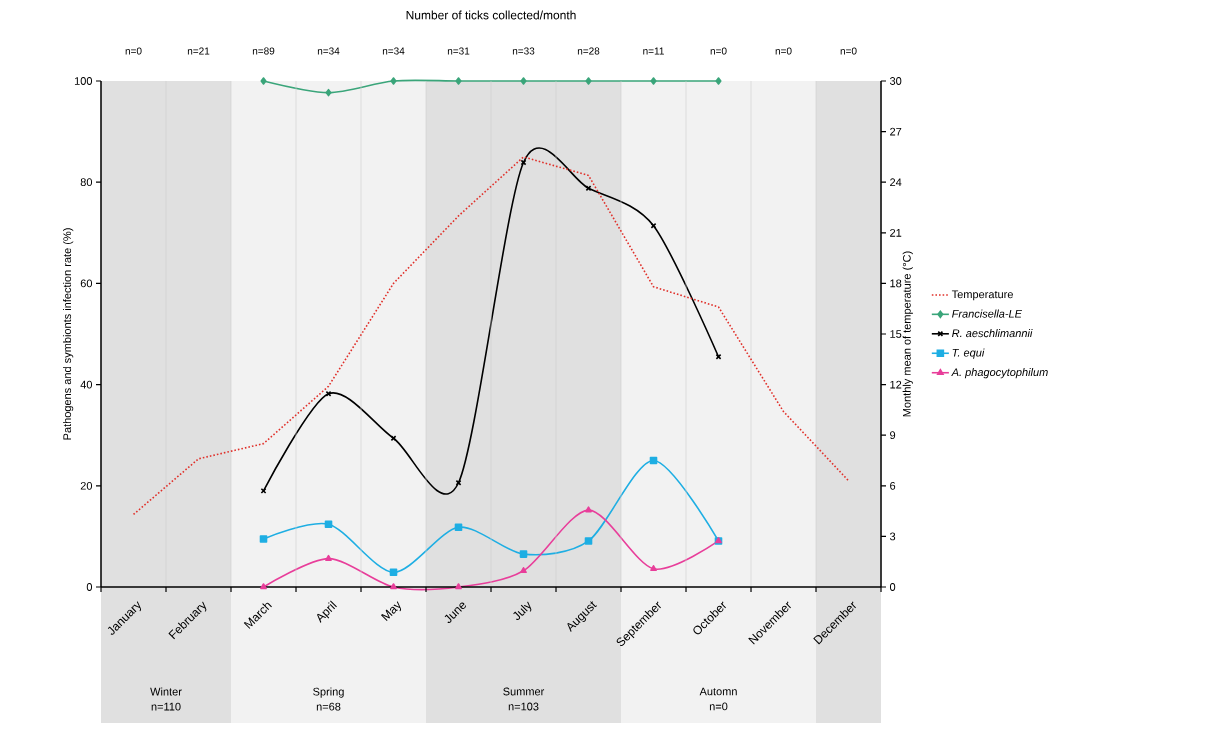  Describe the element at coordinates (896, 232) in the screenshot. I see `y2-tick-label: 21` at that location.